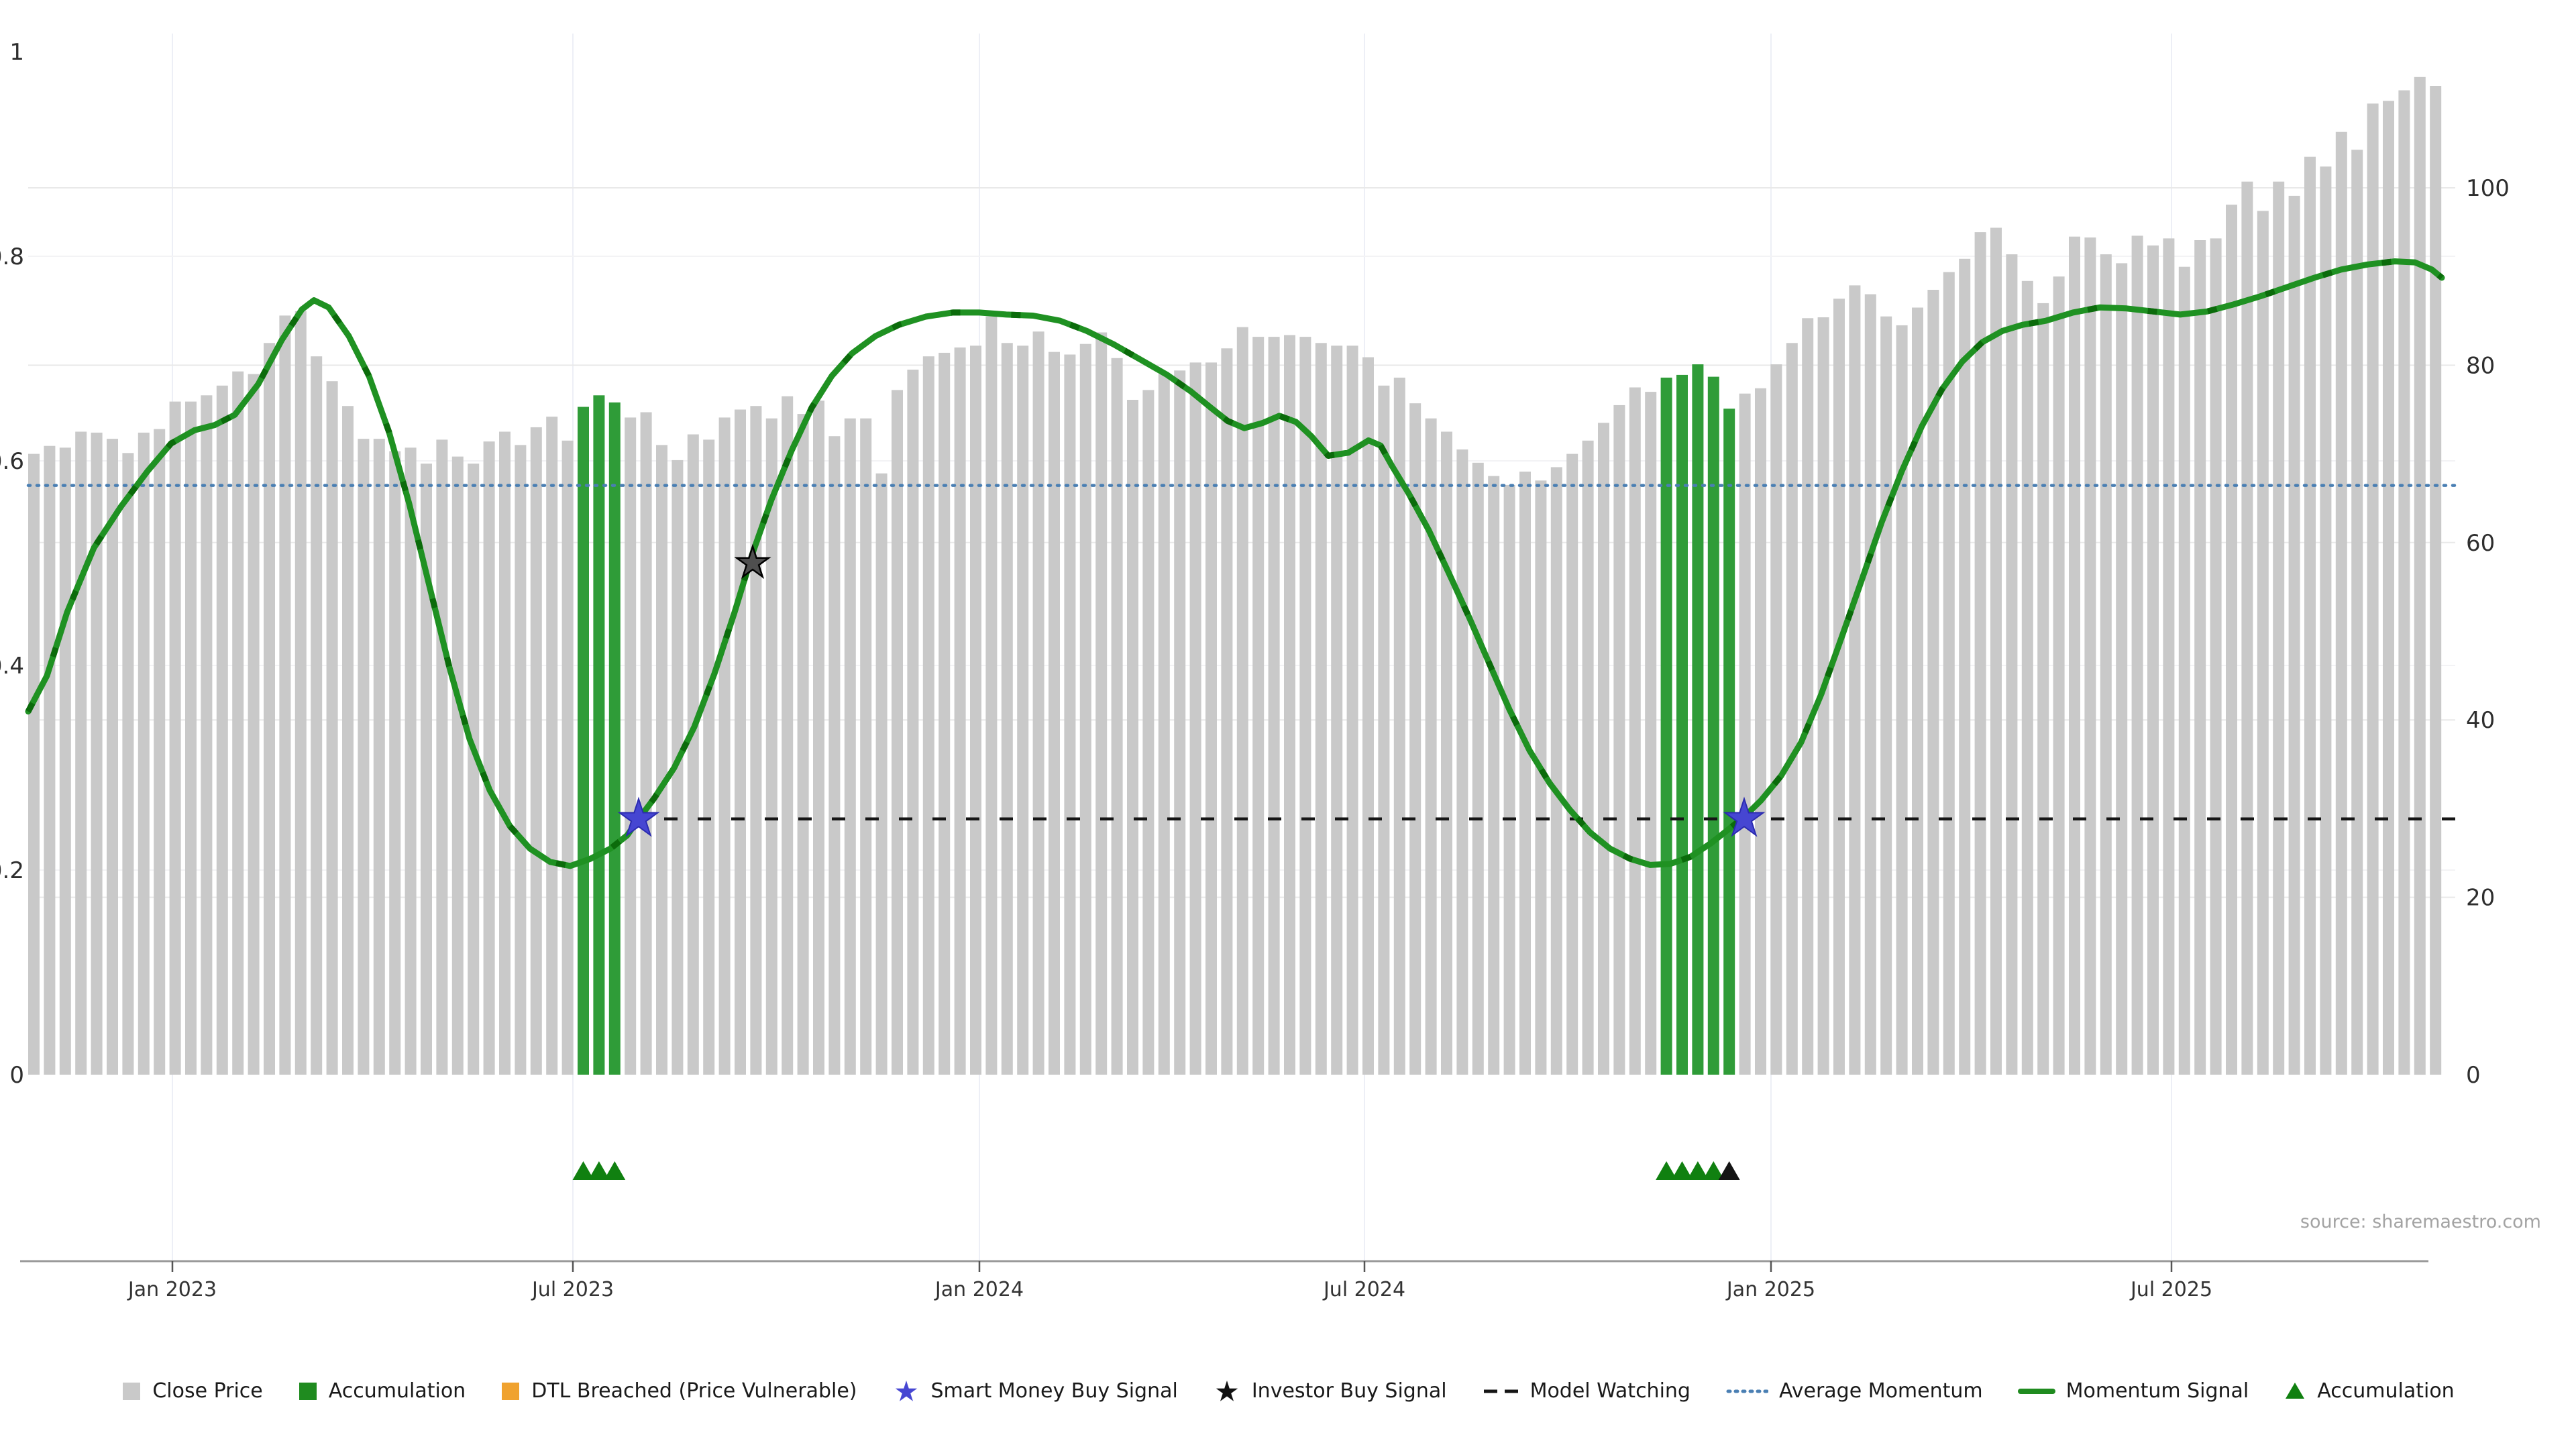 This screenshot has height=1449, width=2576. What do you see at coordinates (678, 1391) in the screenshot?
I see `legend-item: DTL Breached (Price Vulnerable)` at bounding box center [678, 1391].